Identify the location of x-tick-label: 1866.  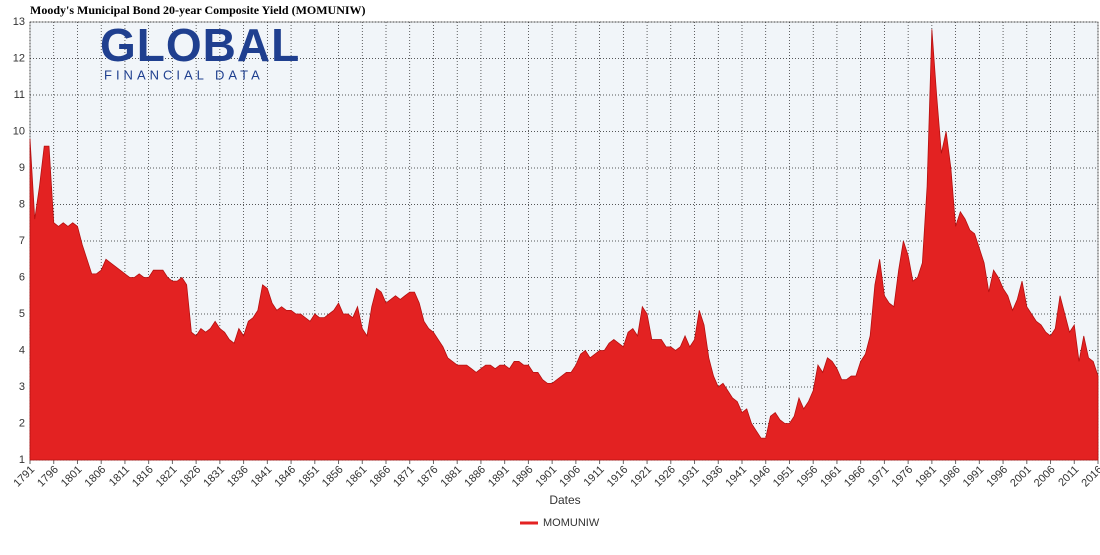
(380, 477).